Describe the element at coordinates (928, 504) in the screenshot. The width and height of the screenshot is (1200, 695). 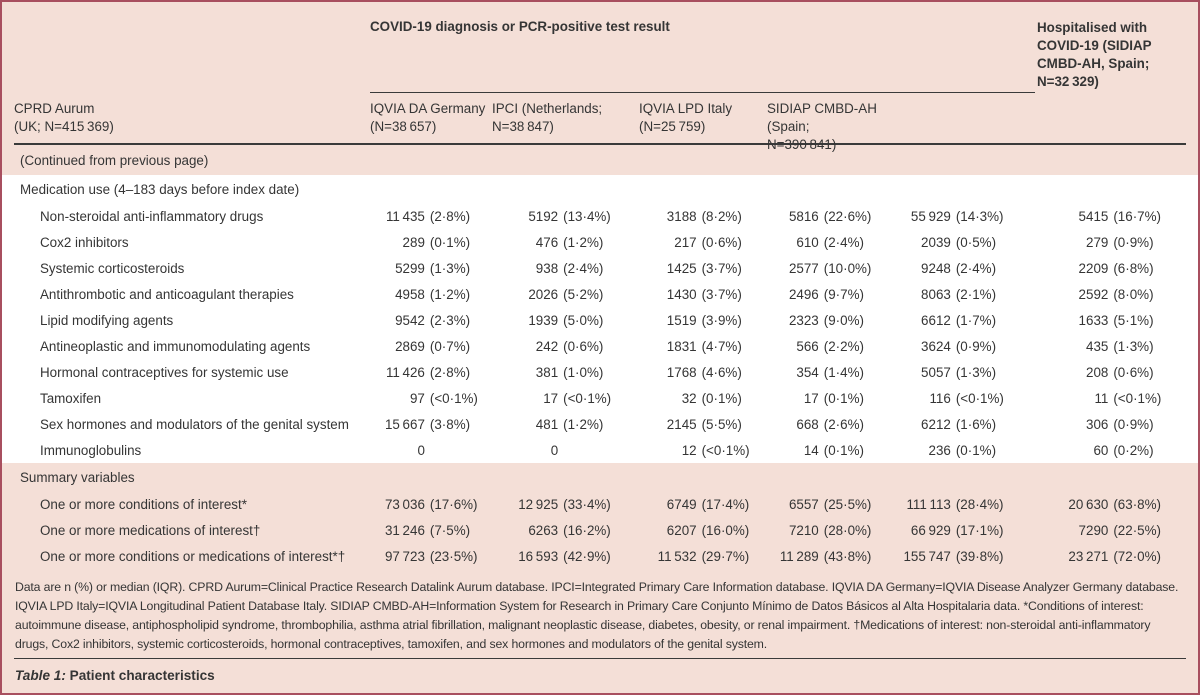
I see `value-count: 111 113` at that location.